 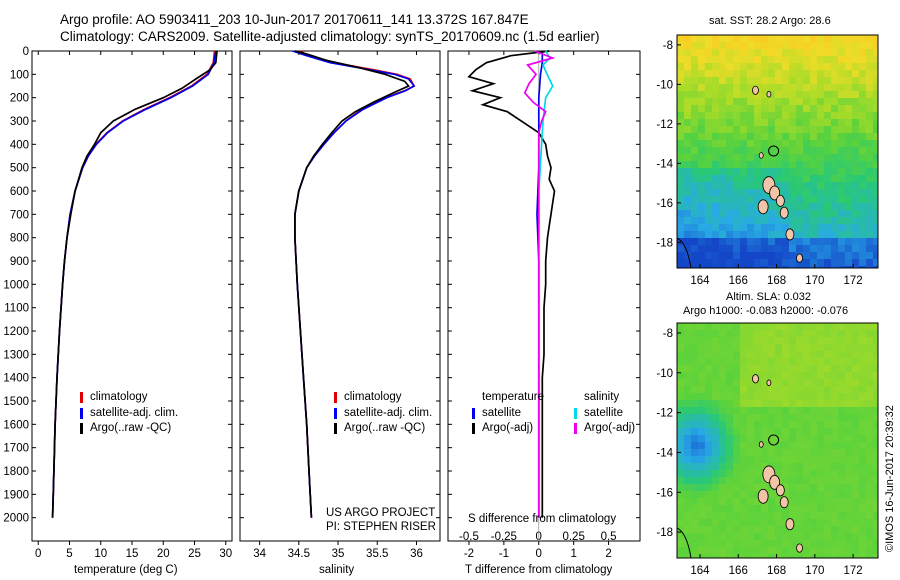 I want to click on x-tick-label: 25, so click(x=194, y=554).